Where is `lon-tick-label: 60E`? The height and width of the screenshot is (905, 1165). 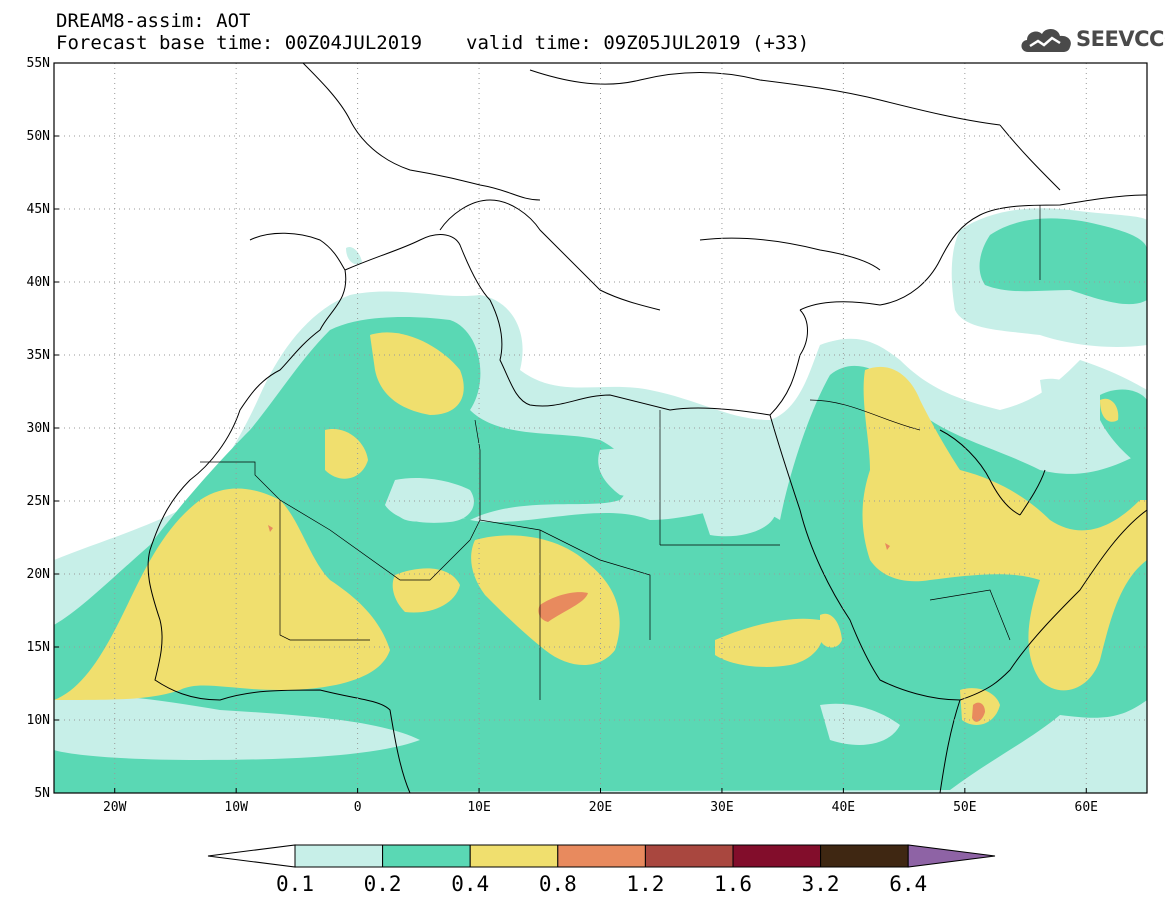
lon-tick-label: 60E is located at coordinates (1086, 807).